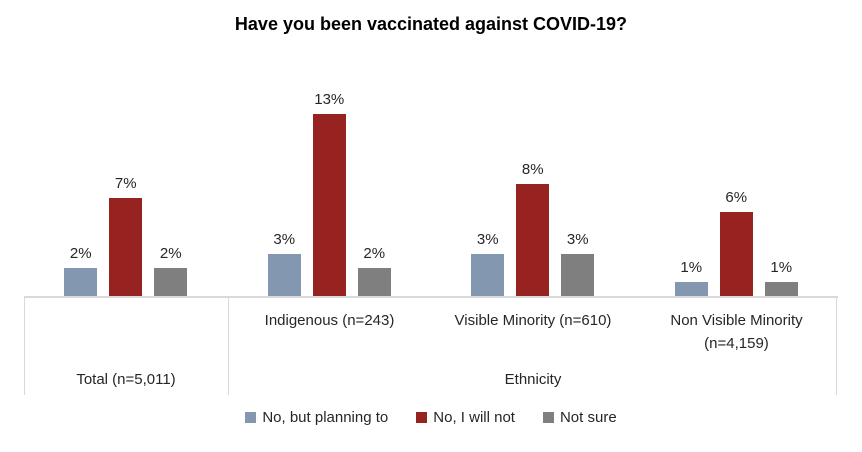 The image size is (862, 452). I want to click on bar-cell: 6%, so click(736, 242).